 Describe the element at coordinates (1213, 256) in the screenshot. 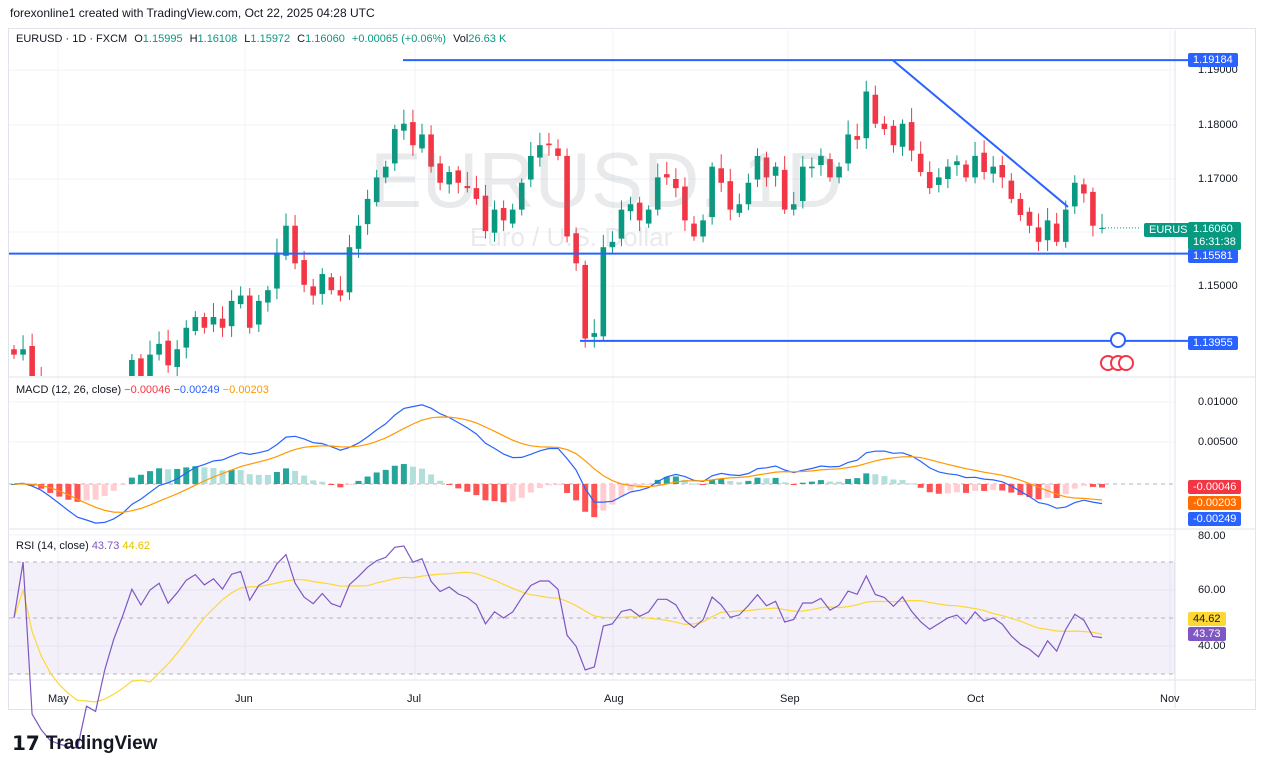

I see `level-tag: 1.15581` at that location.